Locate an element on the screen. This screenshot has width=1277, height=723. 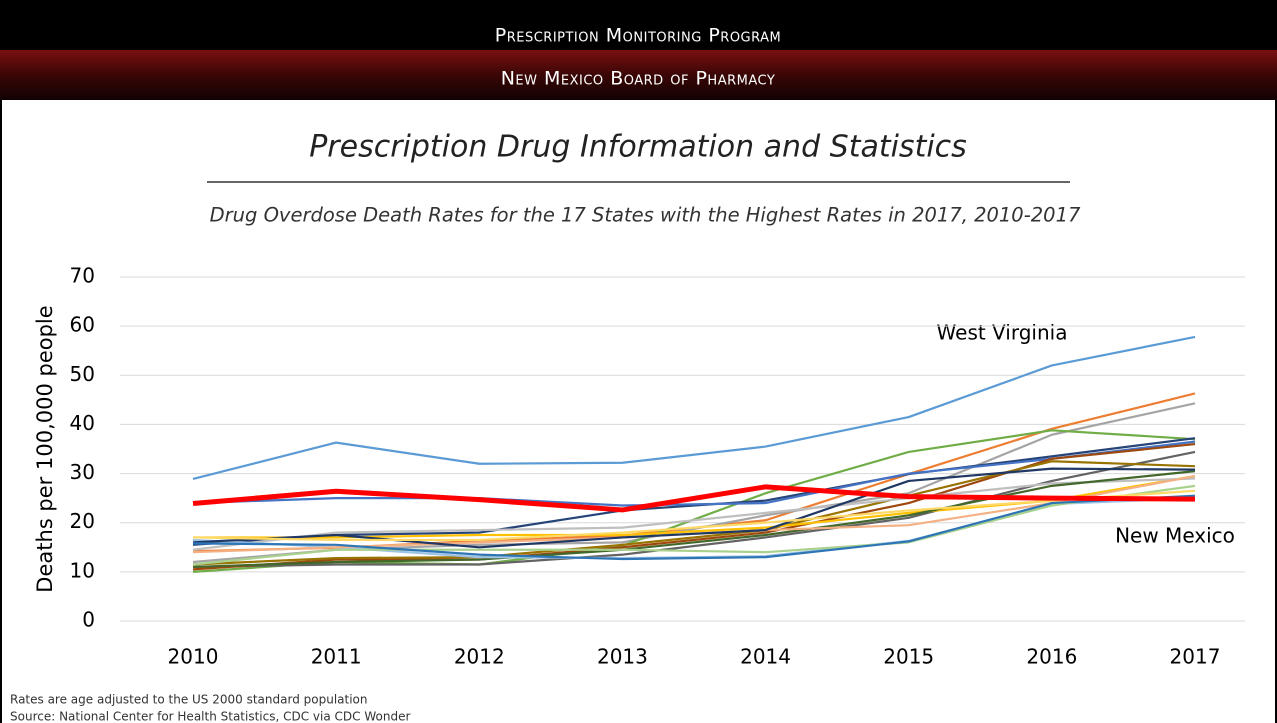
y-tick-label: 50 is located at coordinates (82, 374).